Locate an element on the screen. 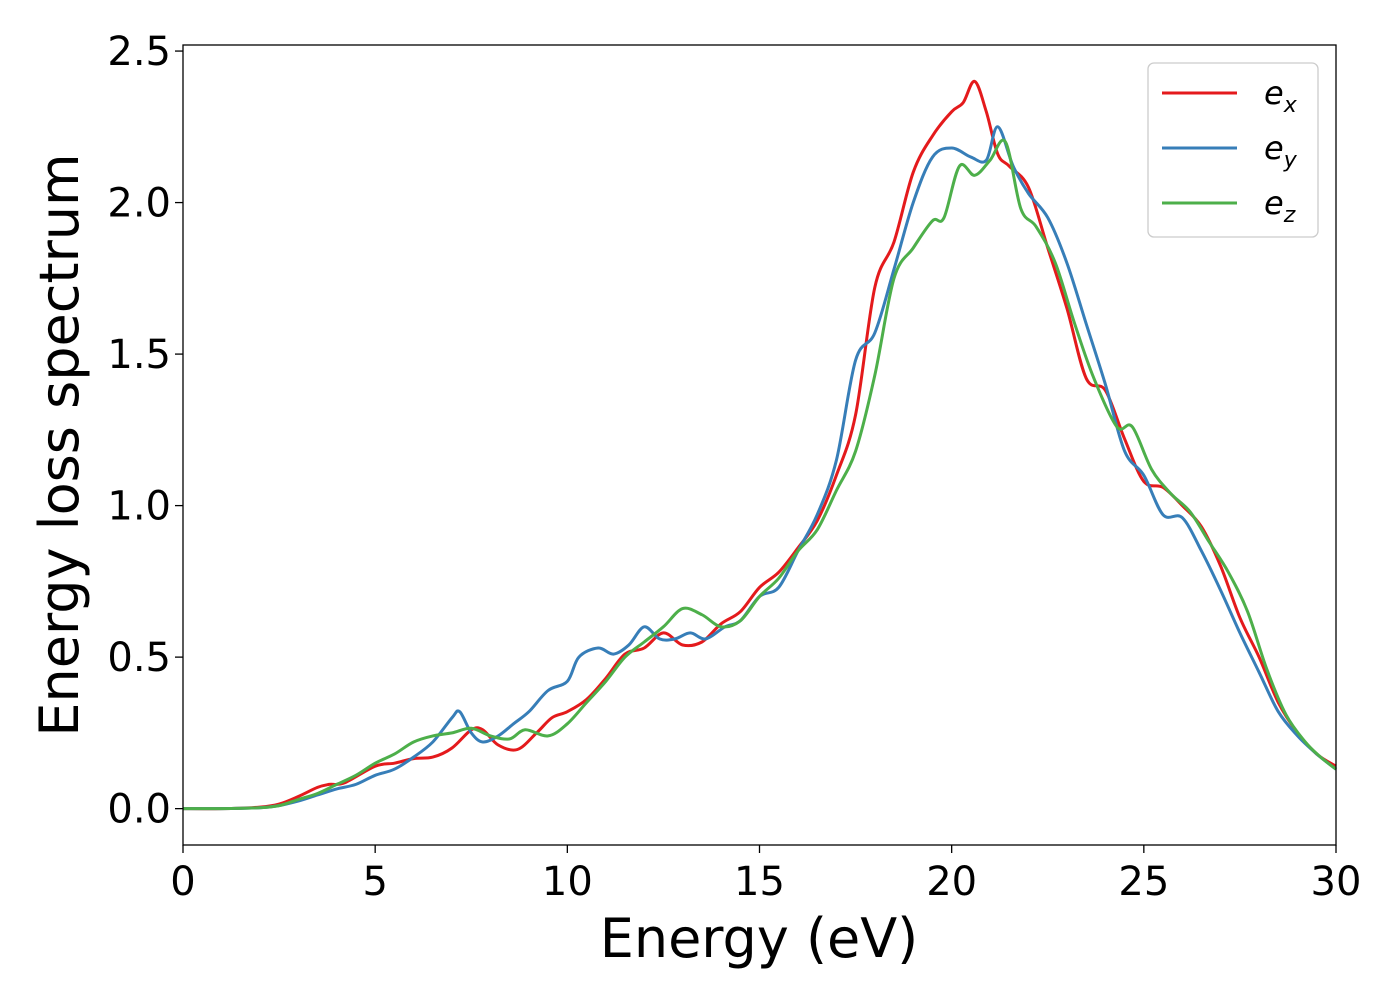 This screenshot has height=1000, width=1400. x-tick-label: 20 is located at coordinates (951, 882).